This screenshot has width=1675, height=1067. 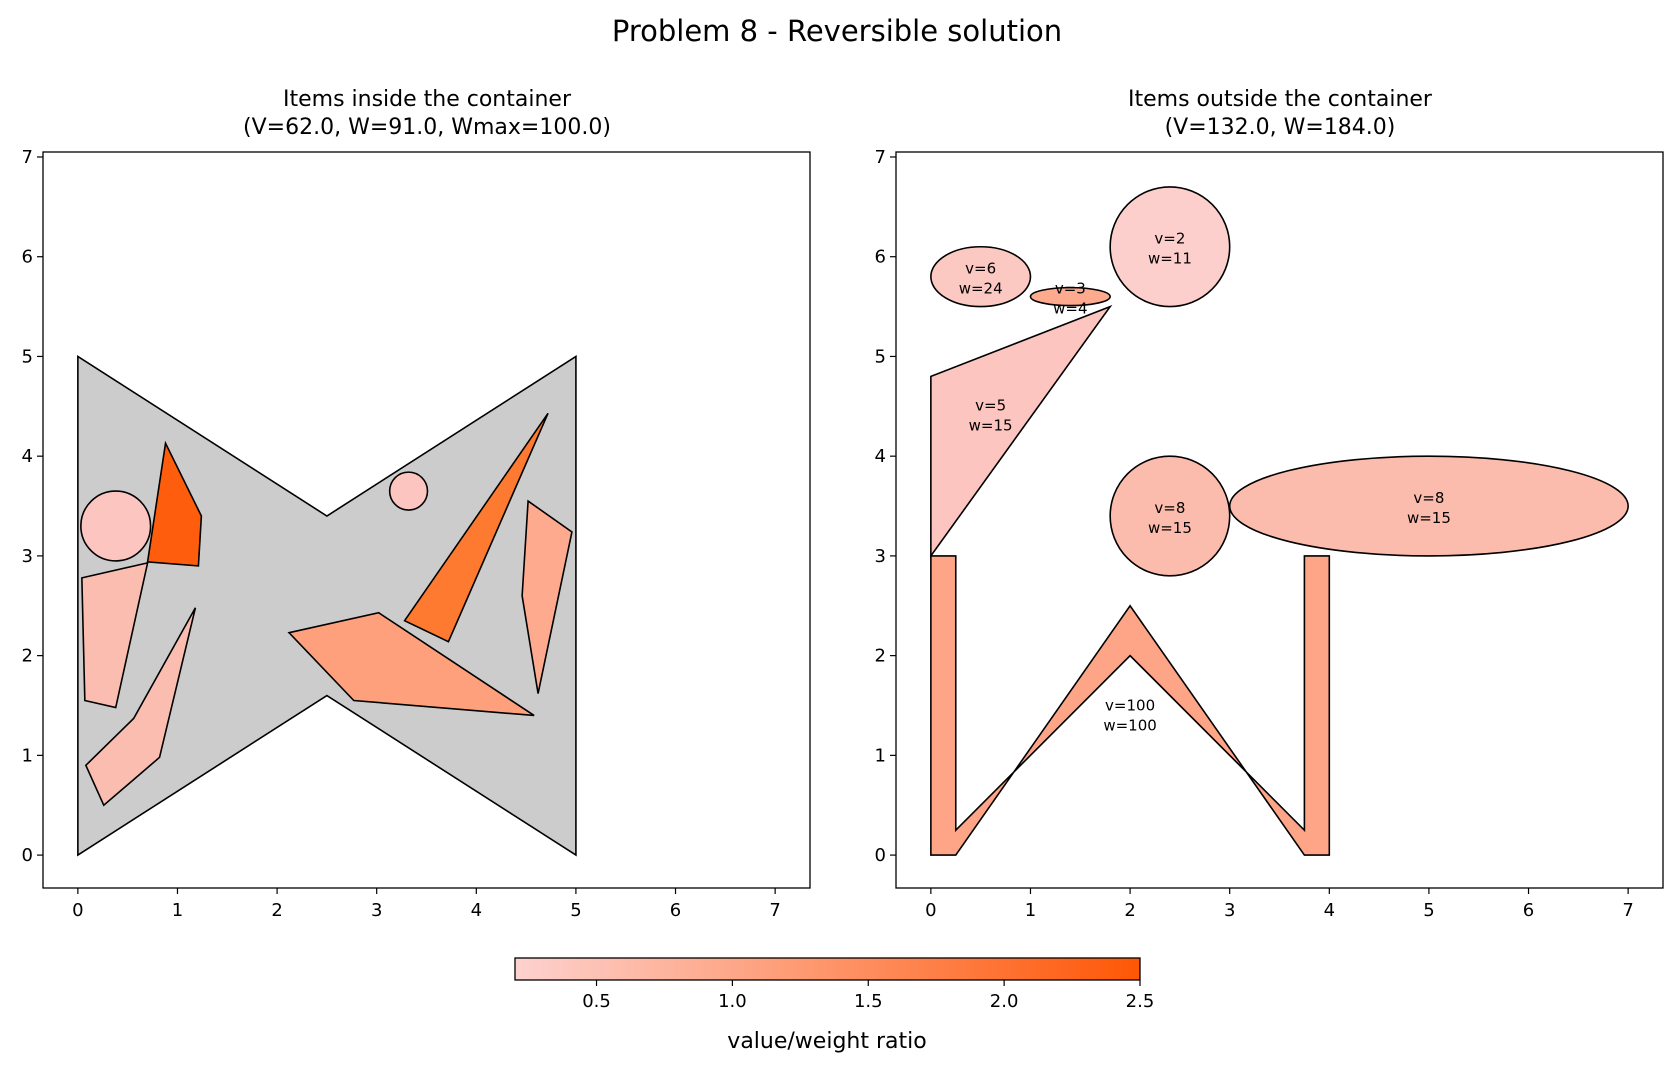 What do you see at coordinates (732, 1001) in the screenshot?
I see `colorbar-tick-label: 1.0` at bounding box center [732, 1001].